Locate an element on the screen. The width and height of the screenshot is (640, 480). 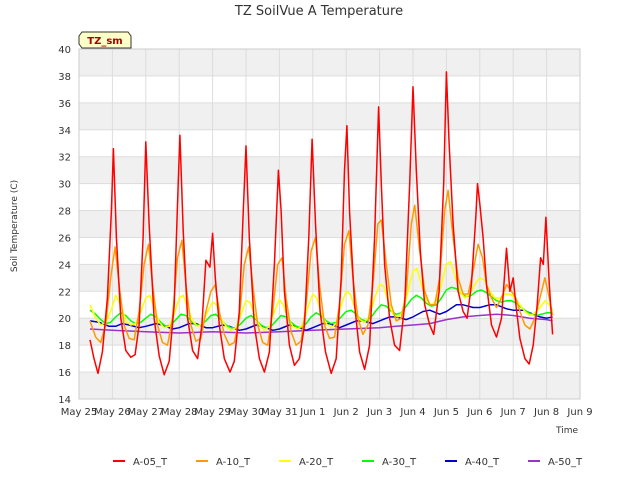
y-tick-labels: 14 16 18 20 22 24 26 28 30 32 34 36 38 40 is located at coordinates (64, 225).